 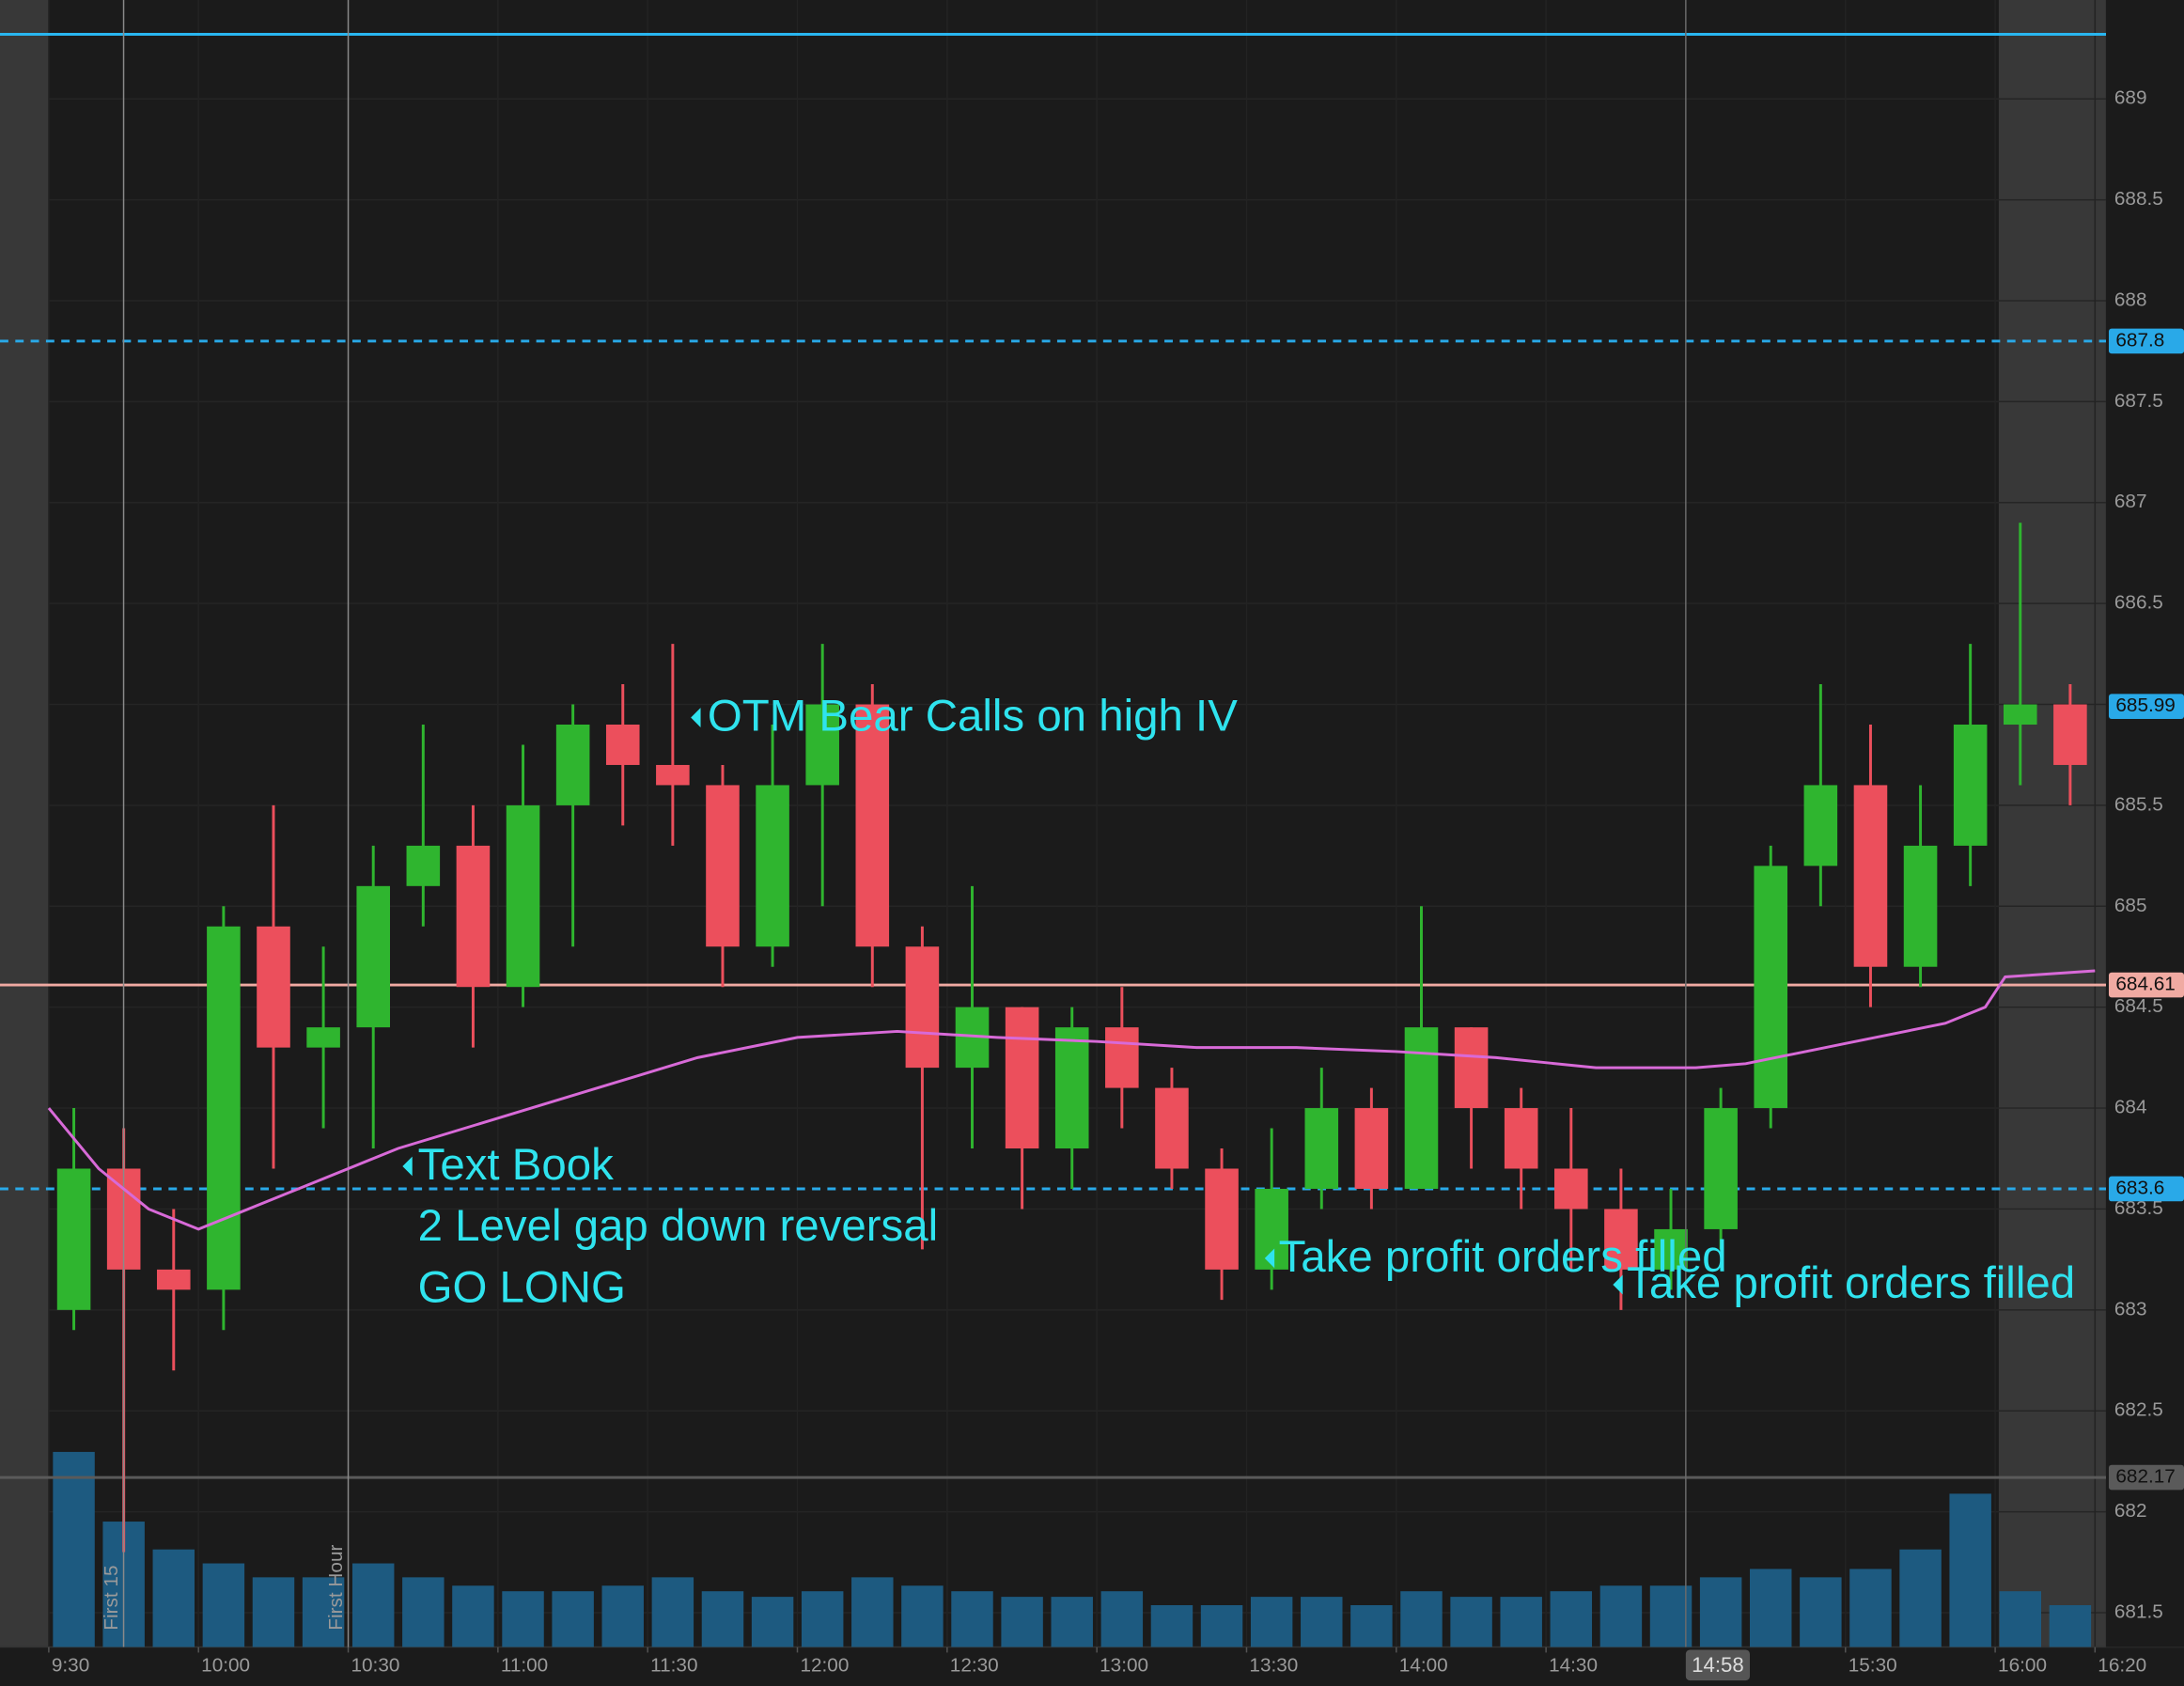 What do you see at coordinates (2130, 299) in the screenshot?
I see `y-tick-label: 688` at bounding box center [2130, 299].